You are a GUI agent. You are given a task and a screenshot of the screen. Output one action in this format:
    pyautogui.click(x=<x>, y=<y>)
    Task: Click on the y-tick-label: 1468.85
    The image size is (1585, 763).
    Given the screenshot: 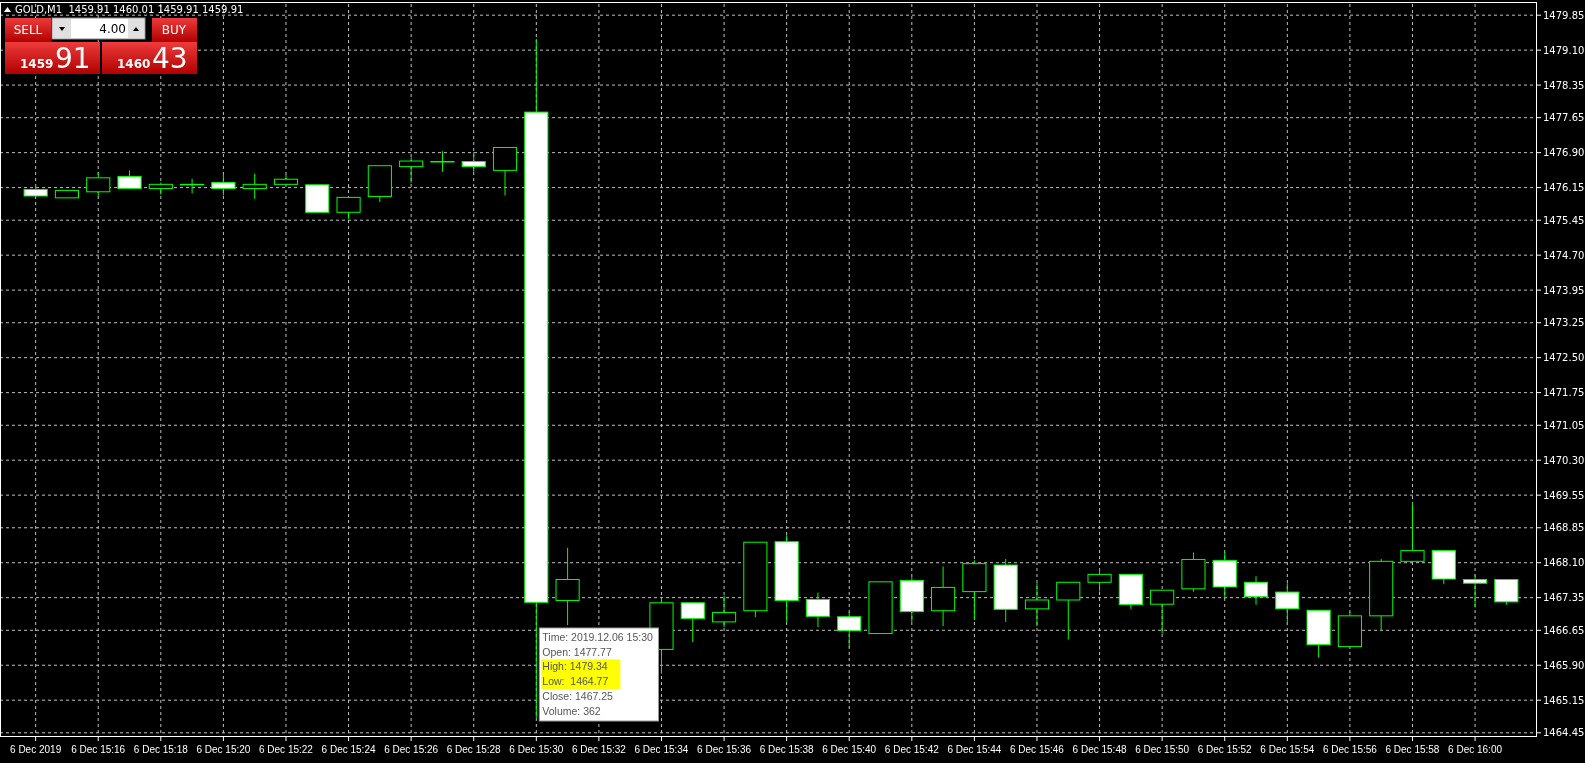 What is the action you would take?
    pyautogui.click(x=1564, y=528)
    